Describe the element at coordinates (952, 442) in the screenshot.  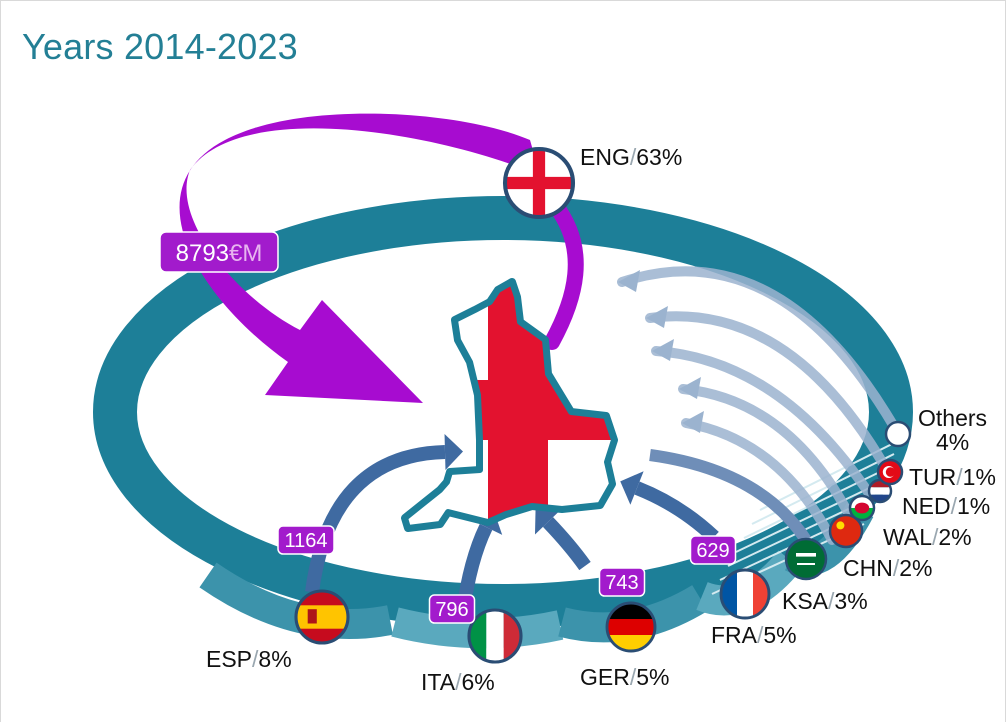
I see `label-others-share: 4%` at that location.